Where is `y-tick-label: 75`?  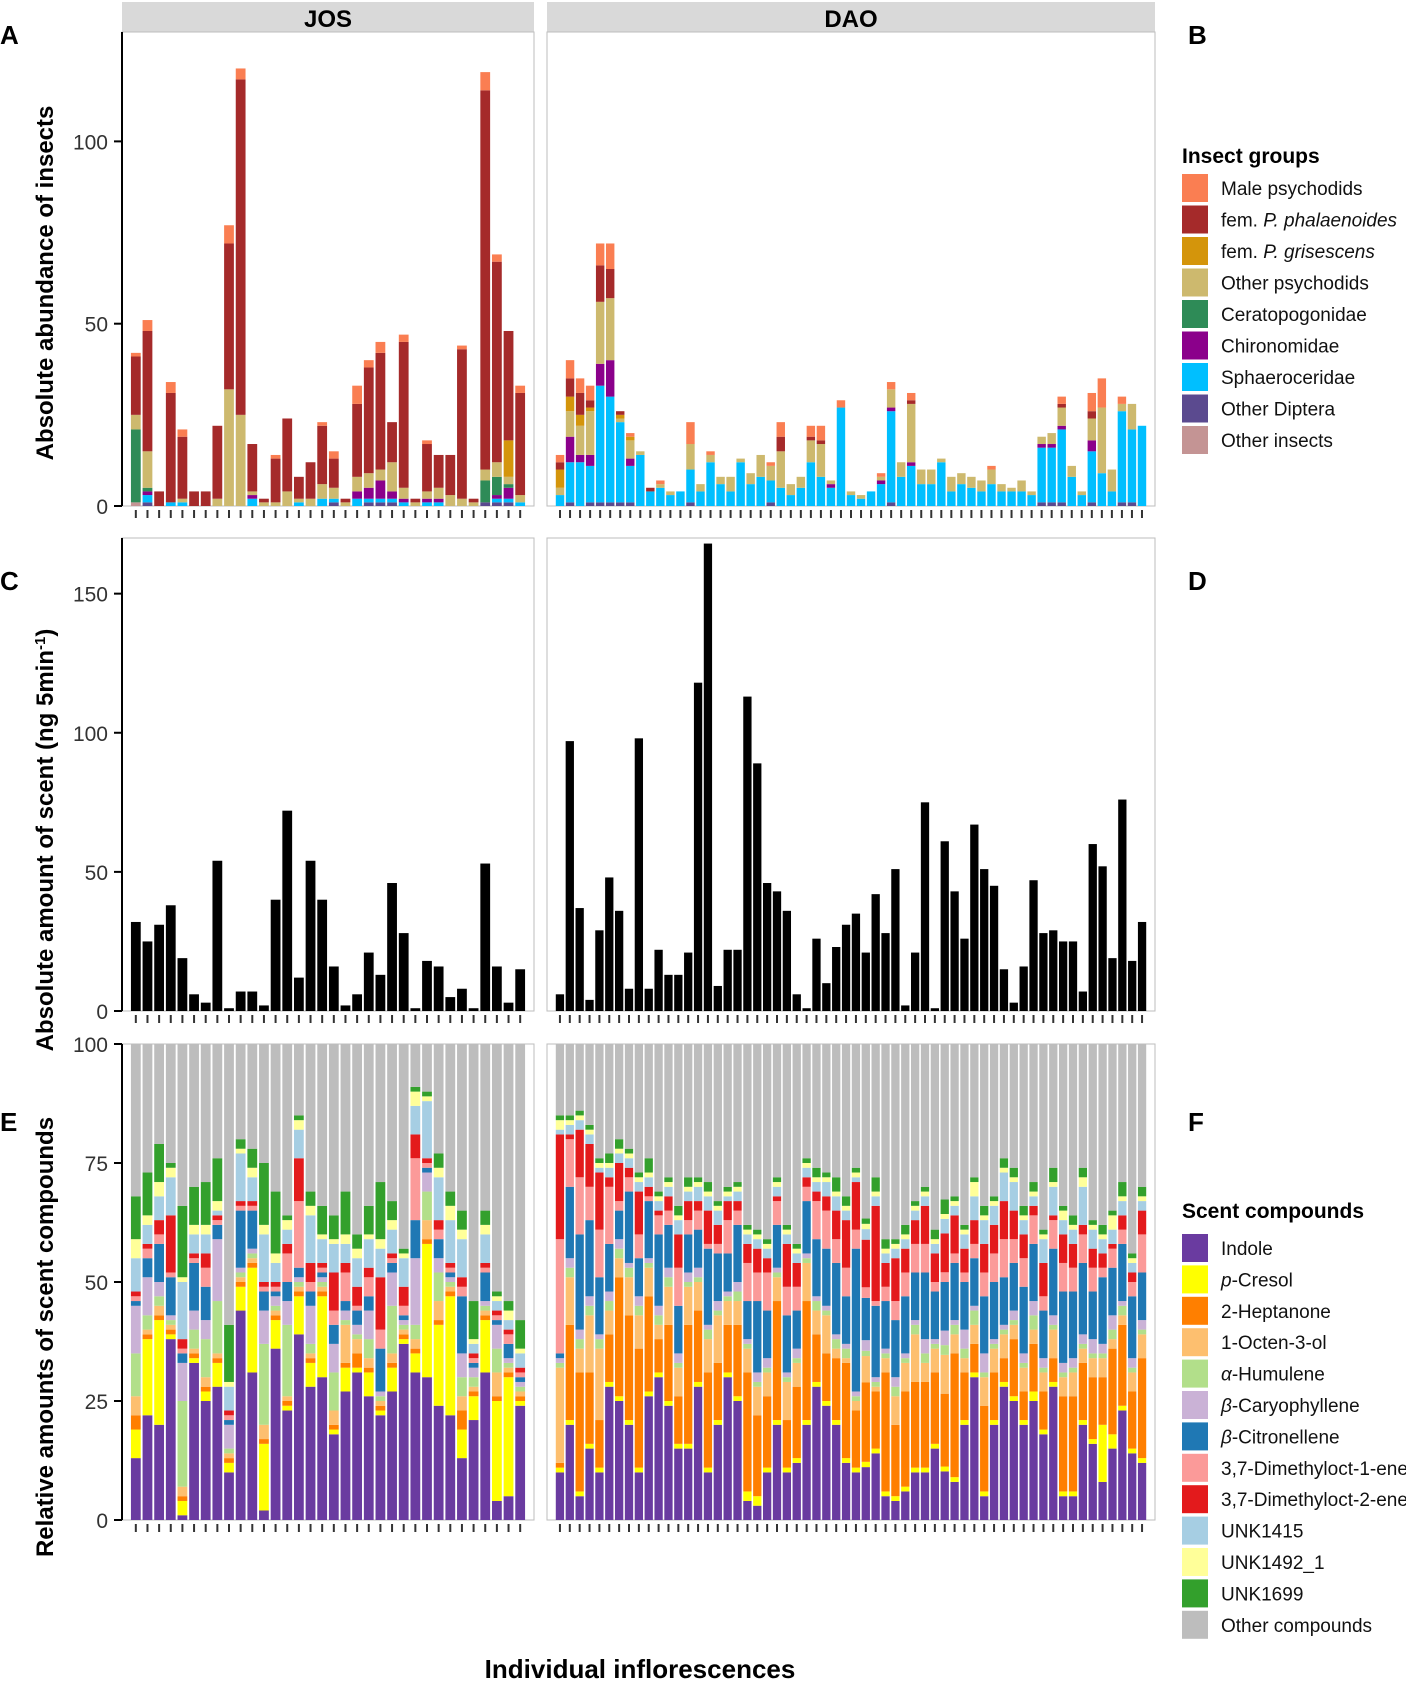 y-tick-label: 75 is located at coordinates (96, 1164).